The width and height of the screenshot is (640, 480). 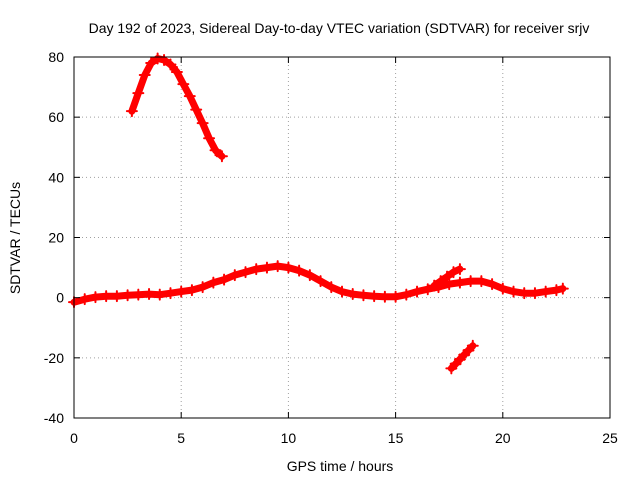 What do you see at coordinates (74, 438) in the screenshot?
I see `x-tick-label: 0` at bounding box center [74, 438].